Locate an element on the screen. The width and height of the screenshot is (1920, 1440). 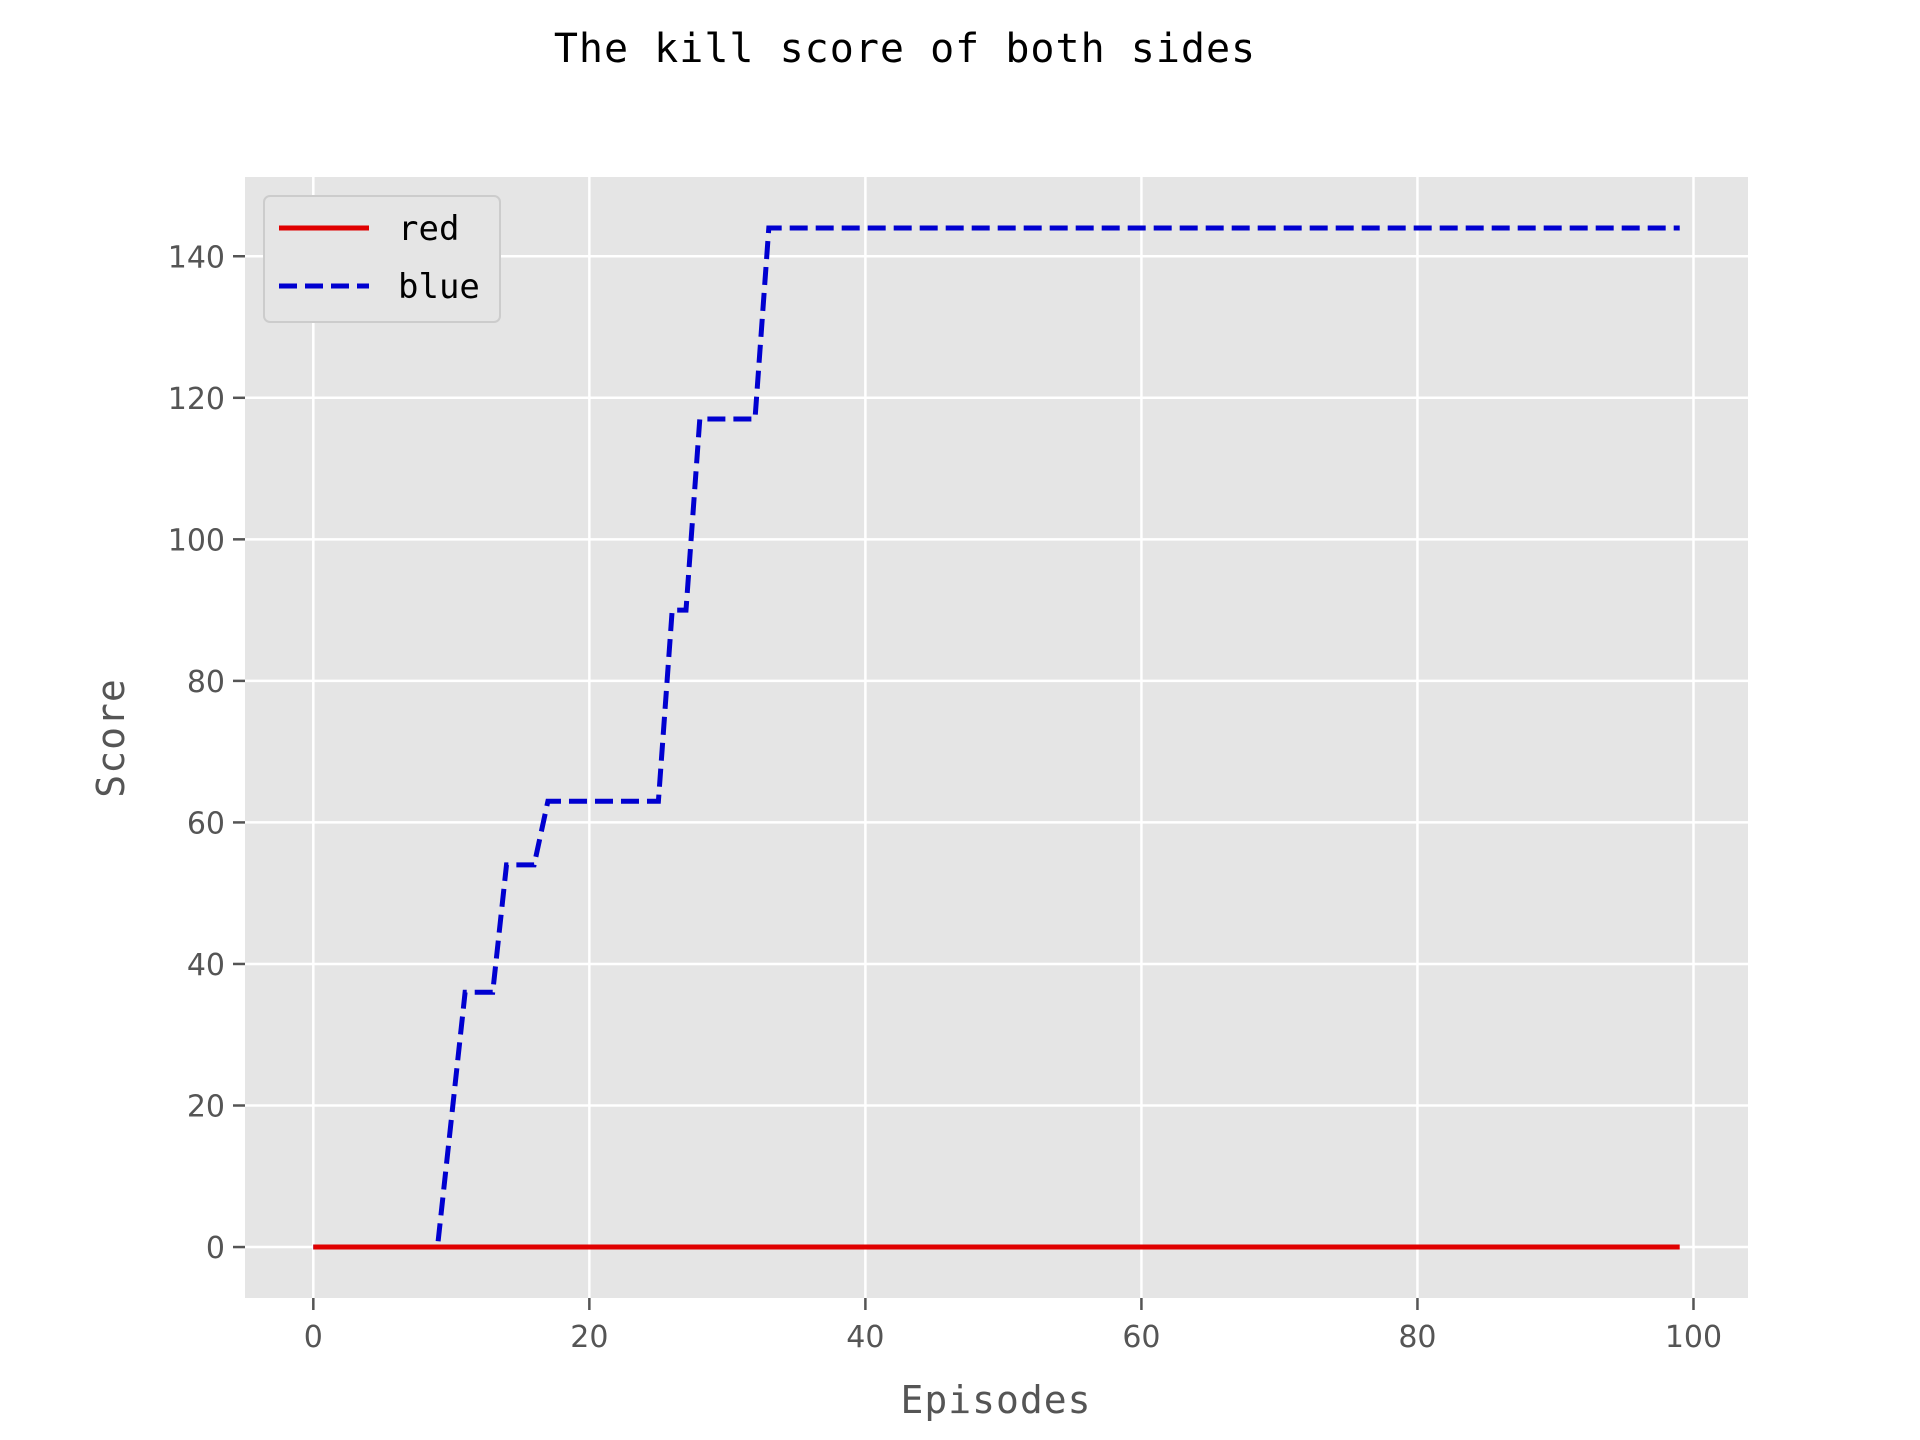
y-tick-label: 40 is located at coordinates (206, 965).